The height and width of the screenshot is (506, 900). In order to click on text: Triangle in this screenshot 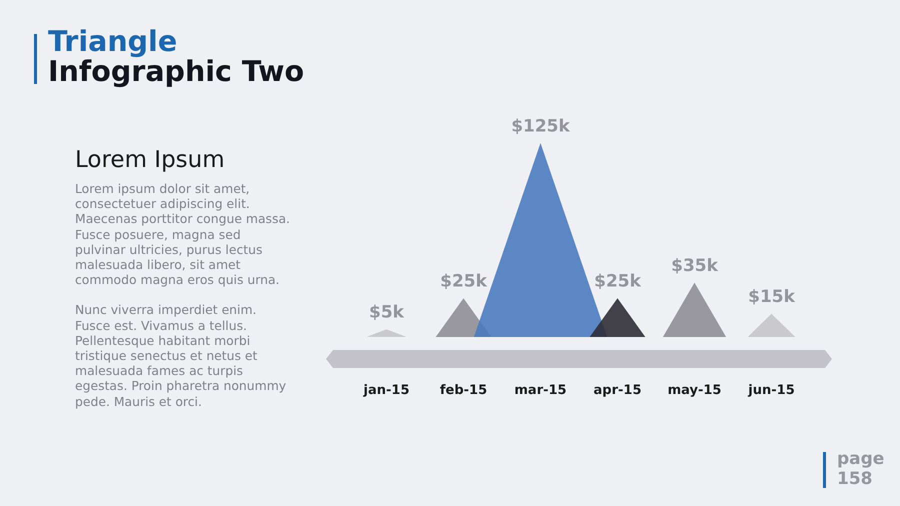, I will do `click(113, 41)`.